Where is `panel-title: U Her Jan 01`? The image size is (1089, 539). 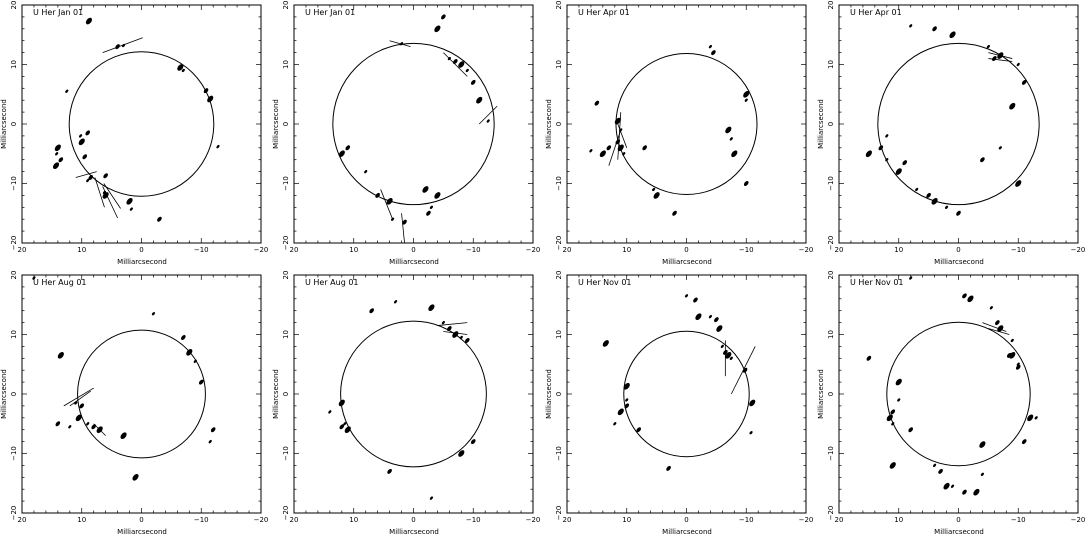 panel-title: U Her Jan 01 is located at coordinates (330, 12).